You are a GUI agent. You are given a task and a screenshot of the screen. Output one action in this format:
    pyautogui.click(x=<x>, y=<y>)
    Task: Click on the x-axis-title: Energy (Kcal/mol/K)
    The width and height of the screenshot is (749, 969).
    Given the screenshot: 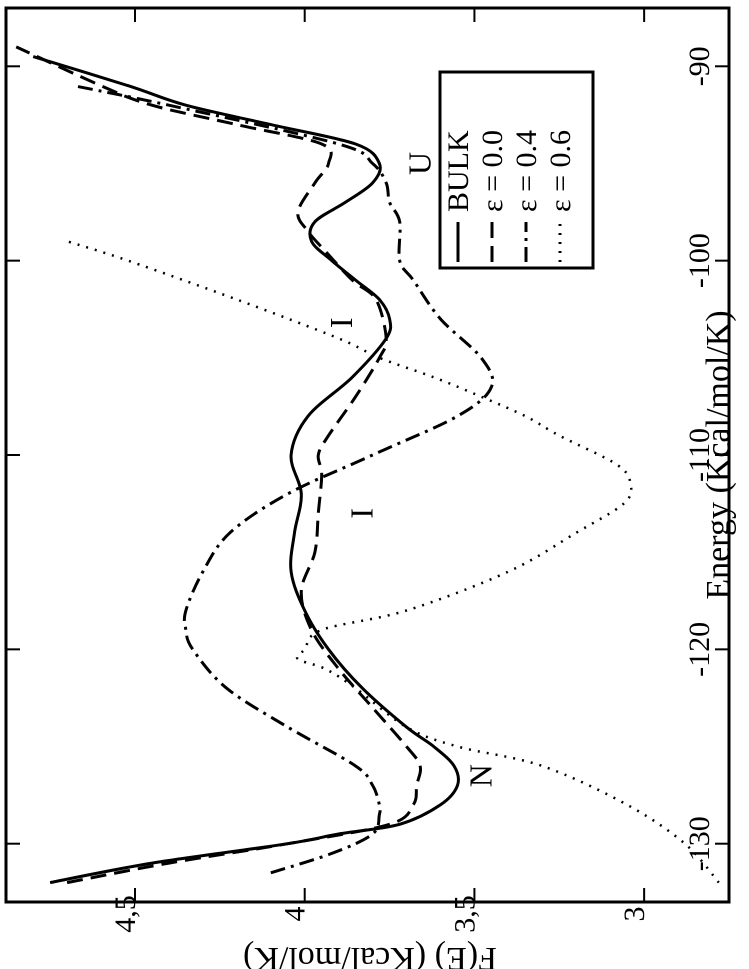 What is the action you would take?
    pyautogui.click(x=718, y=454)
    